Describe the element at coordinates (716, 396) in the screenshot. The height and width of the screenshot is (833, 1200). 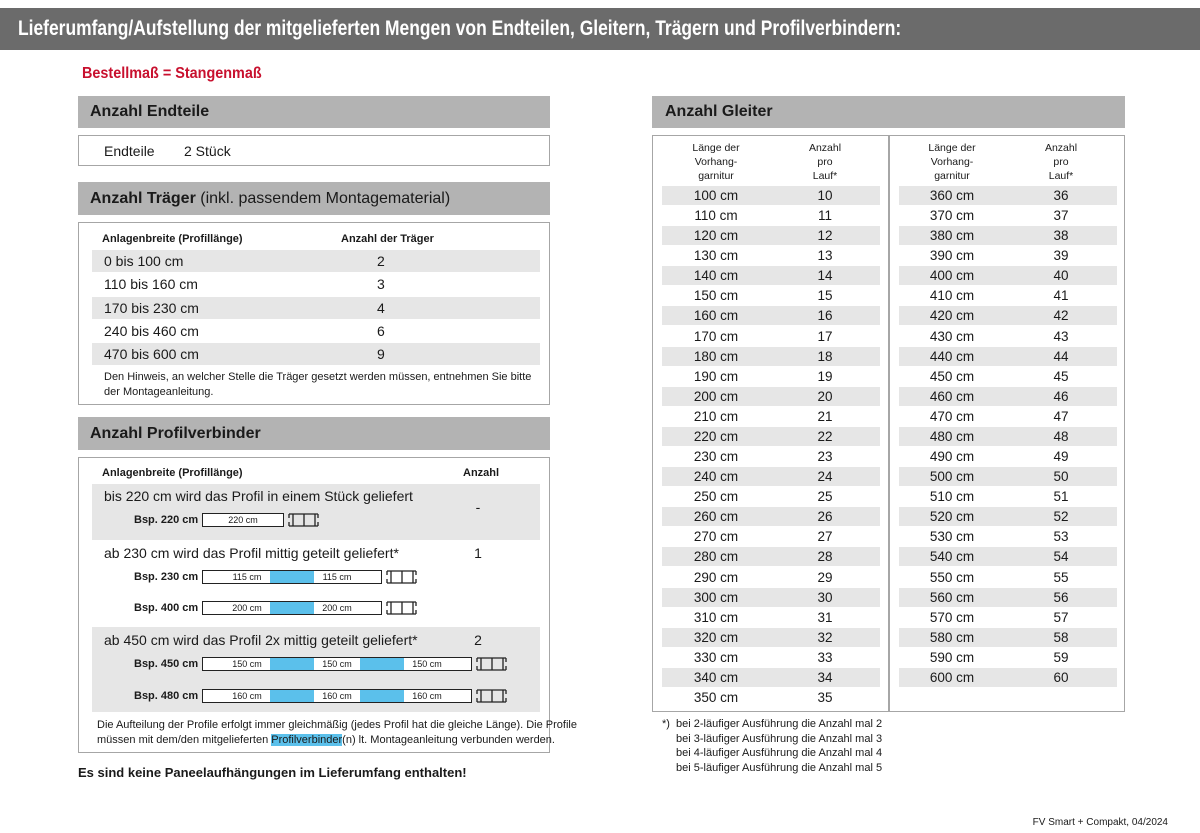
I see `row-label: 200 cm` at that location.